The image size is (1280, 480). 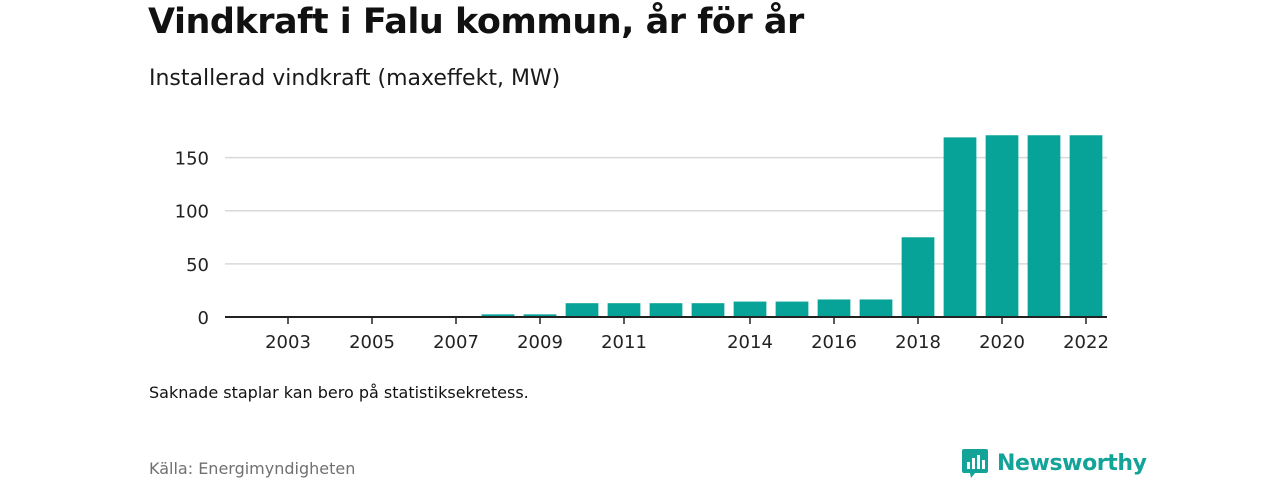 I want to click on bar-2017, so click(x=876, y=308).